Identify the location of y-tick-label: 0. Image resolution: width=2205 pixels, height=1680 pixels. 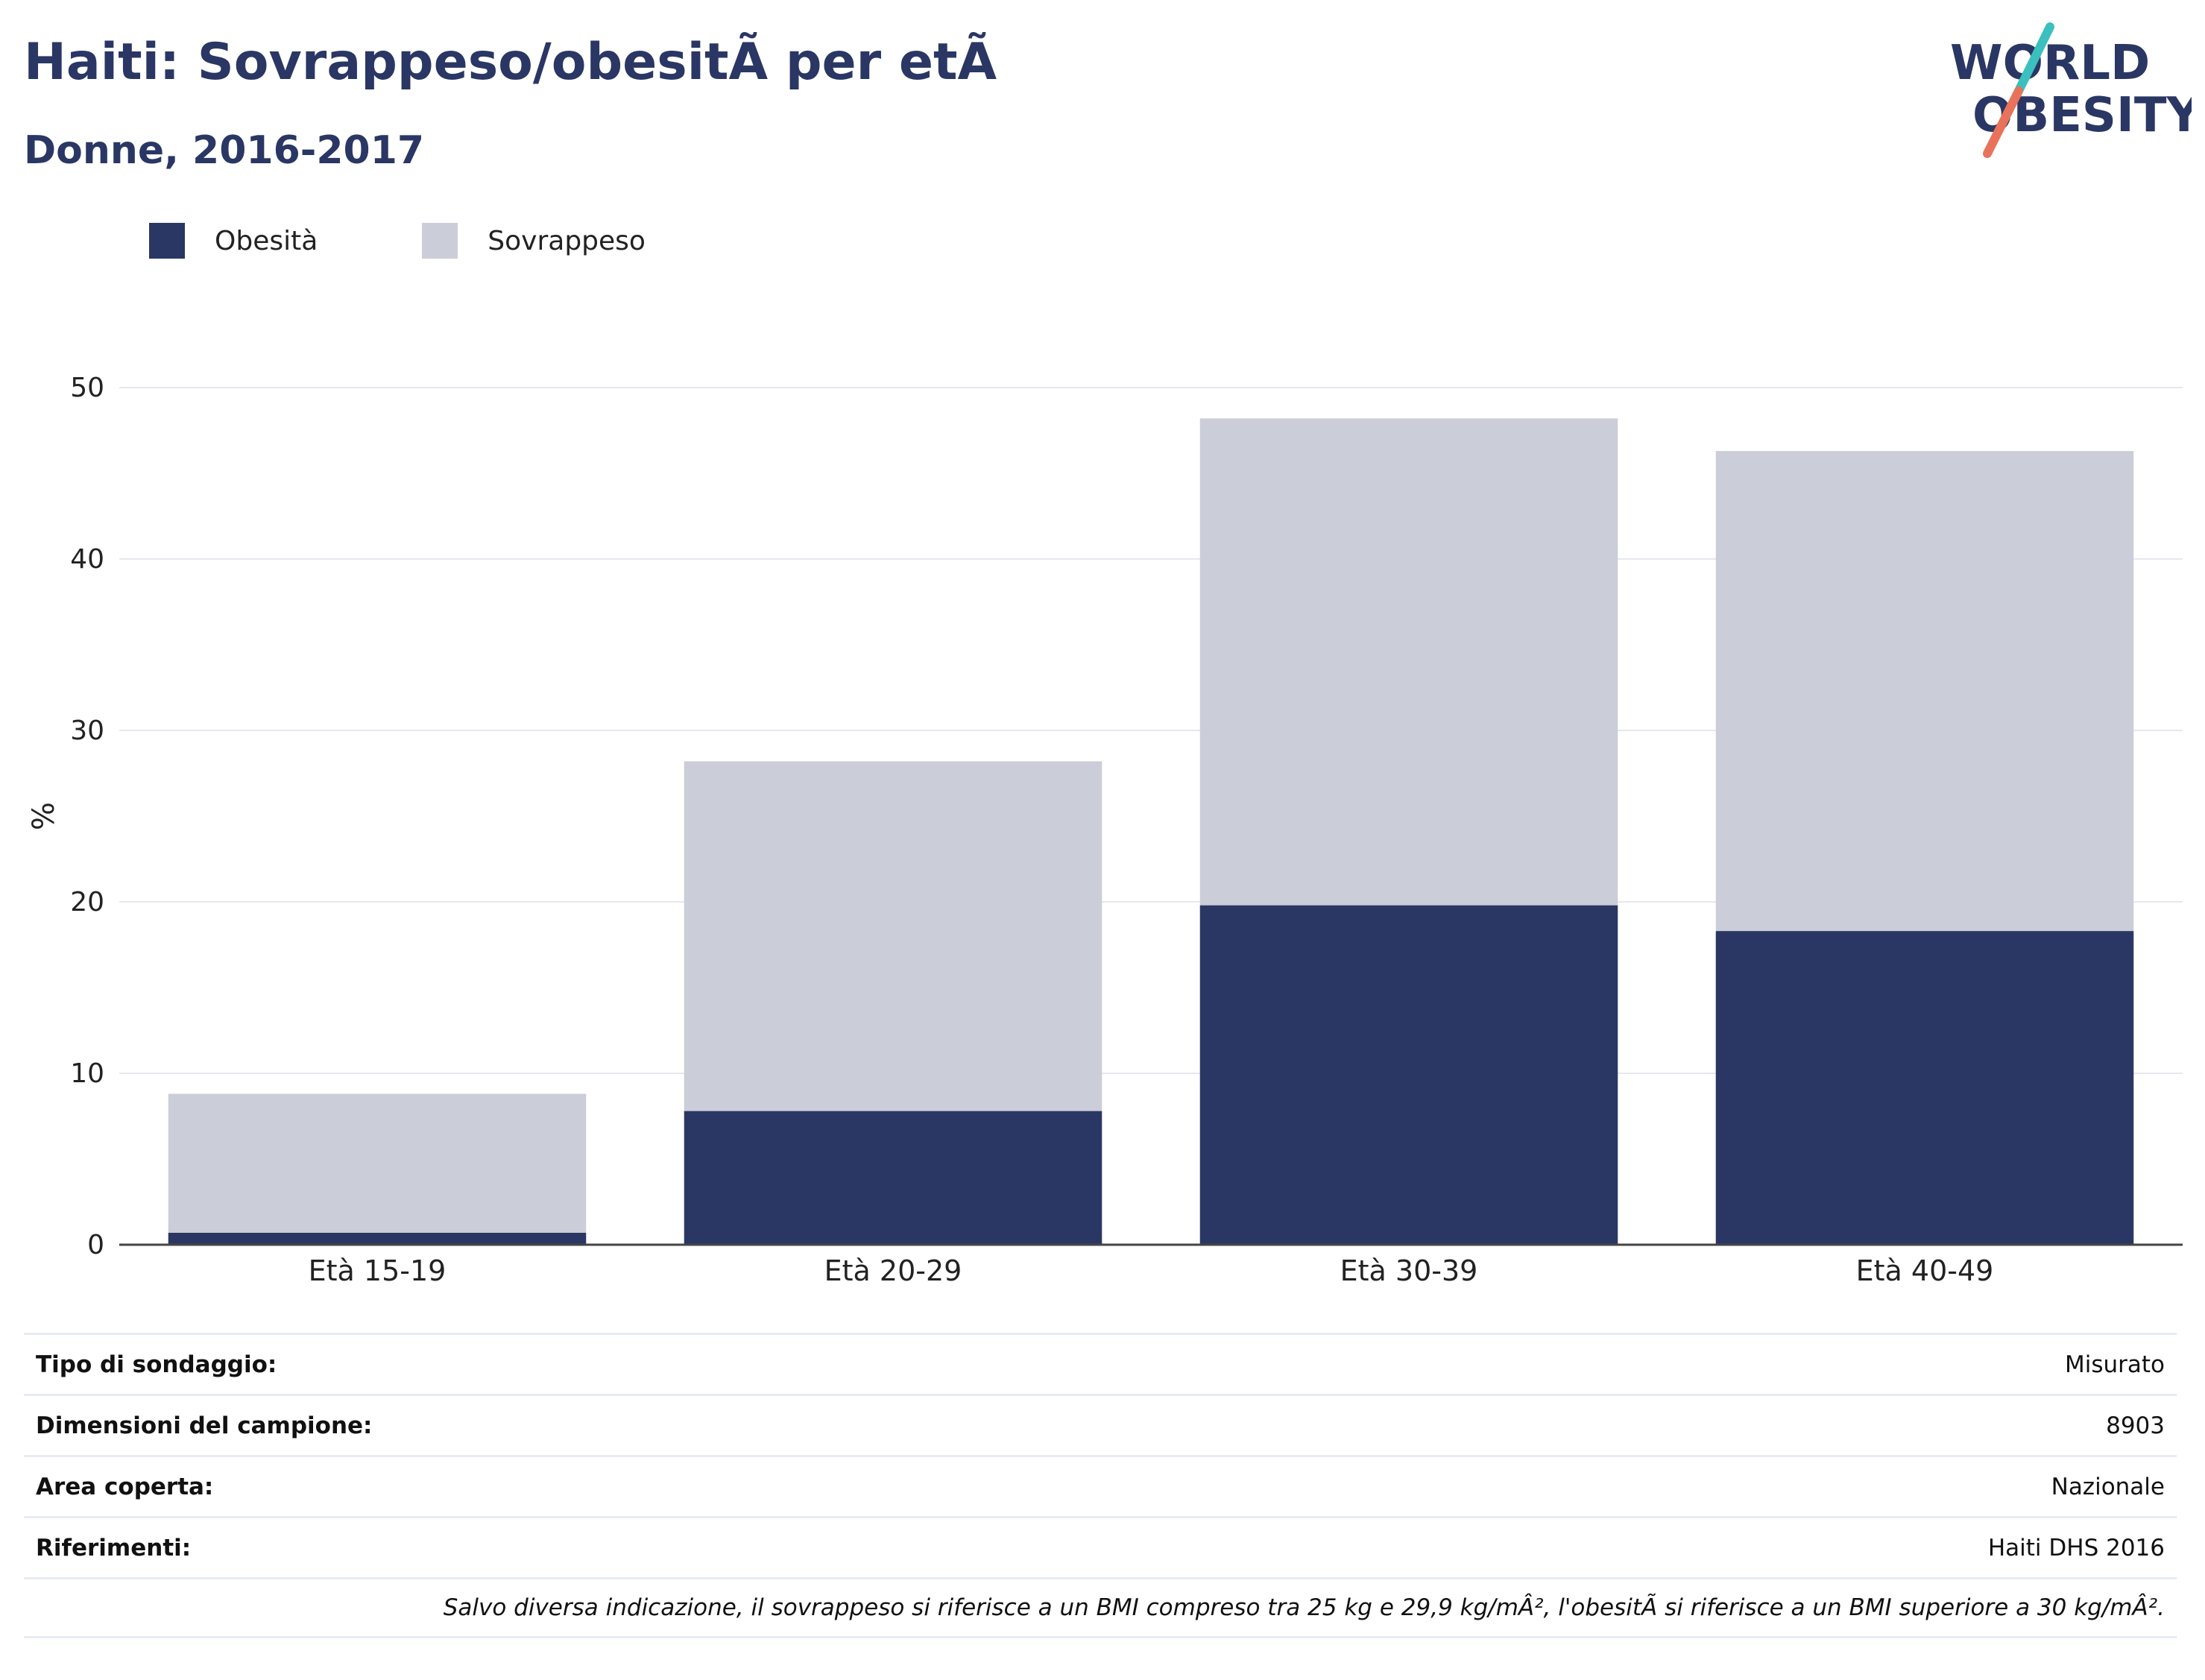
(95, 1245).